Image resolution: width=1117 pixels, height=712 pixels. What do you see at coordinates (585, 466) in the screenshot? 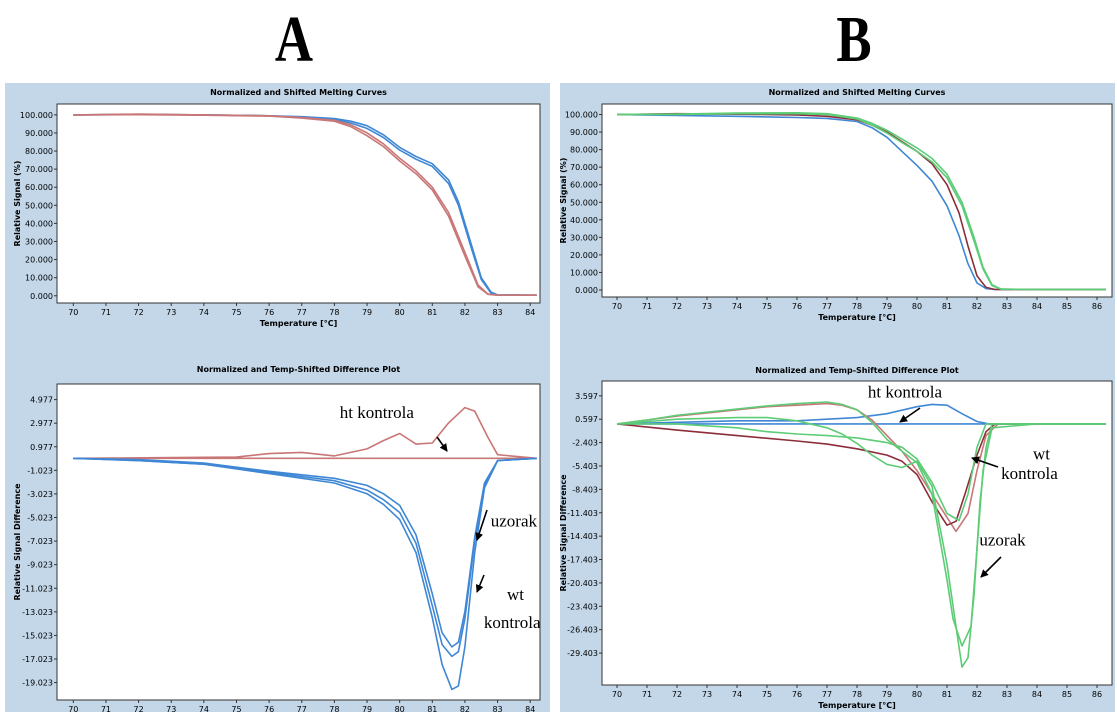
I see `y-tick-label: -5.403` at bounding box center [585, 466].